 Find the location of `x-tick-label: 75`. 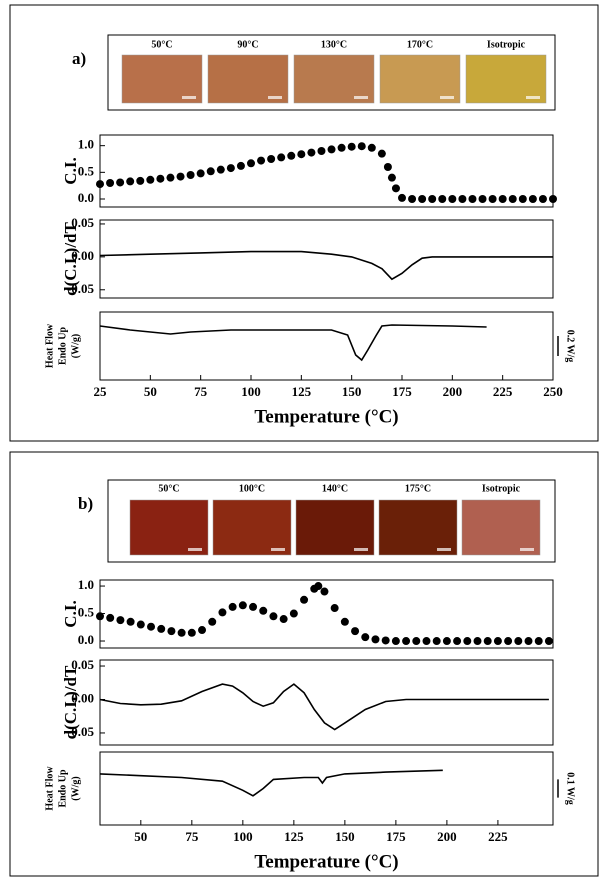

x-tick-label: 75 is located at coordinates (201, 391).